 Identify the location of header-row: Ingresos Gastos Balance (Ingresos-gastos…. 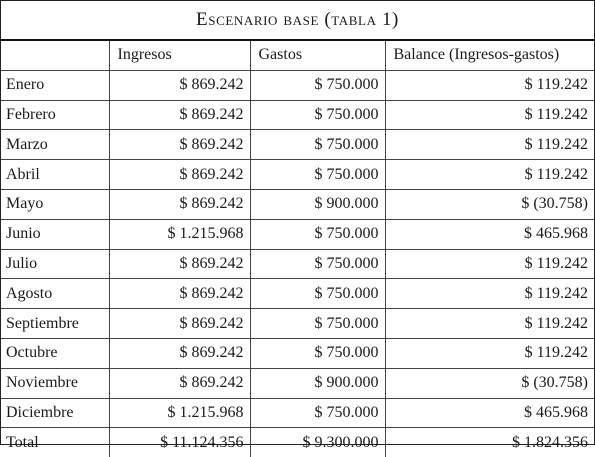
(297, 56).